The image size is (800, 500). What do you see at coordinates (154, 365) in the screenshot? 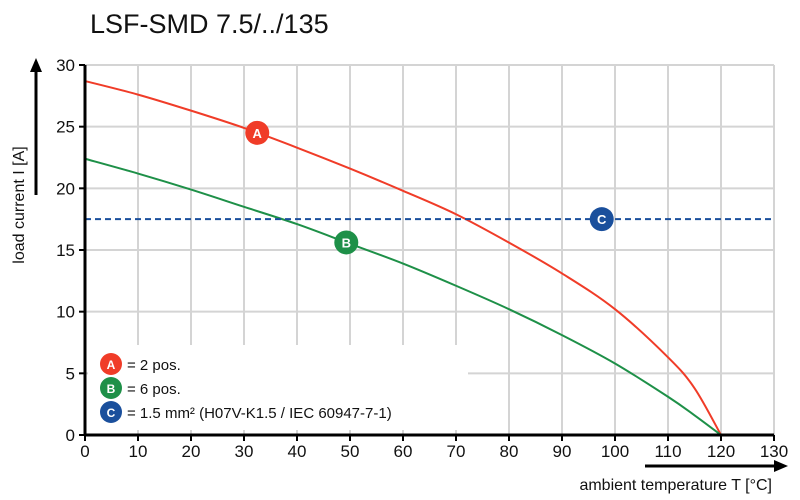
I see `legend-text: = 2 pos.` at bounding box center [154, 365].